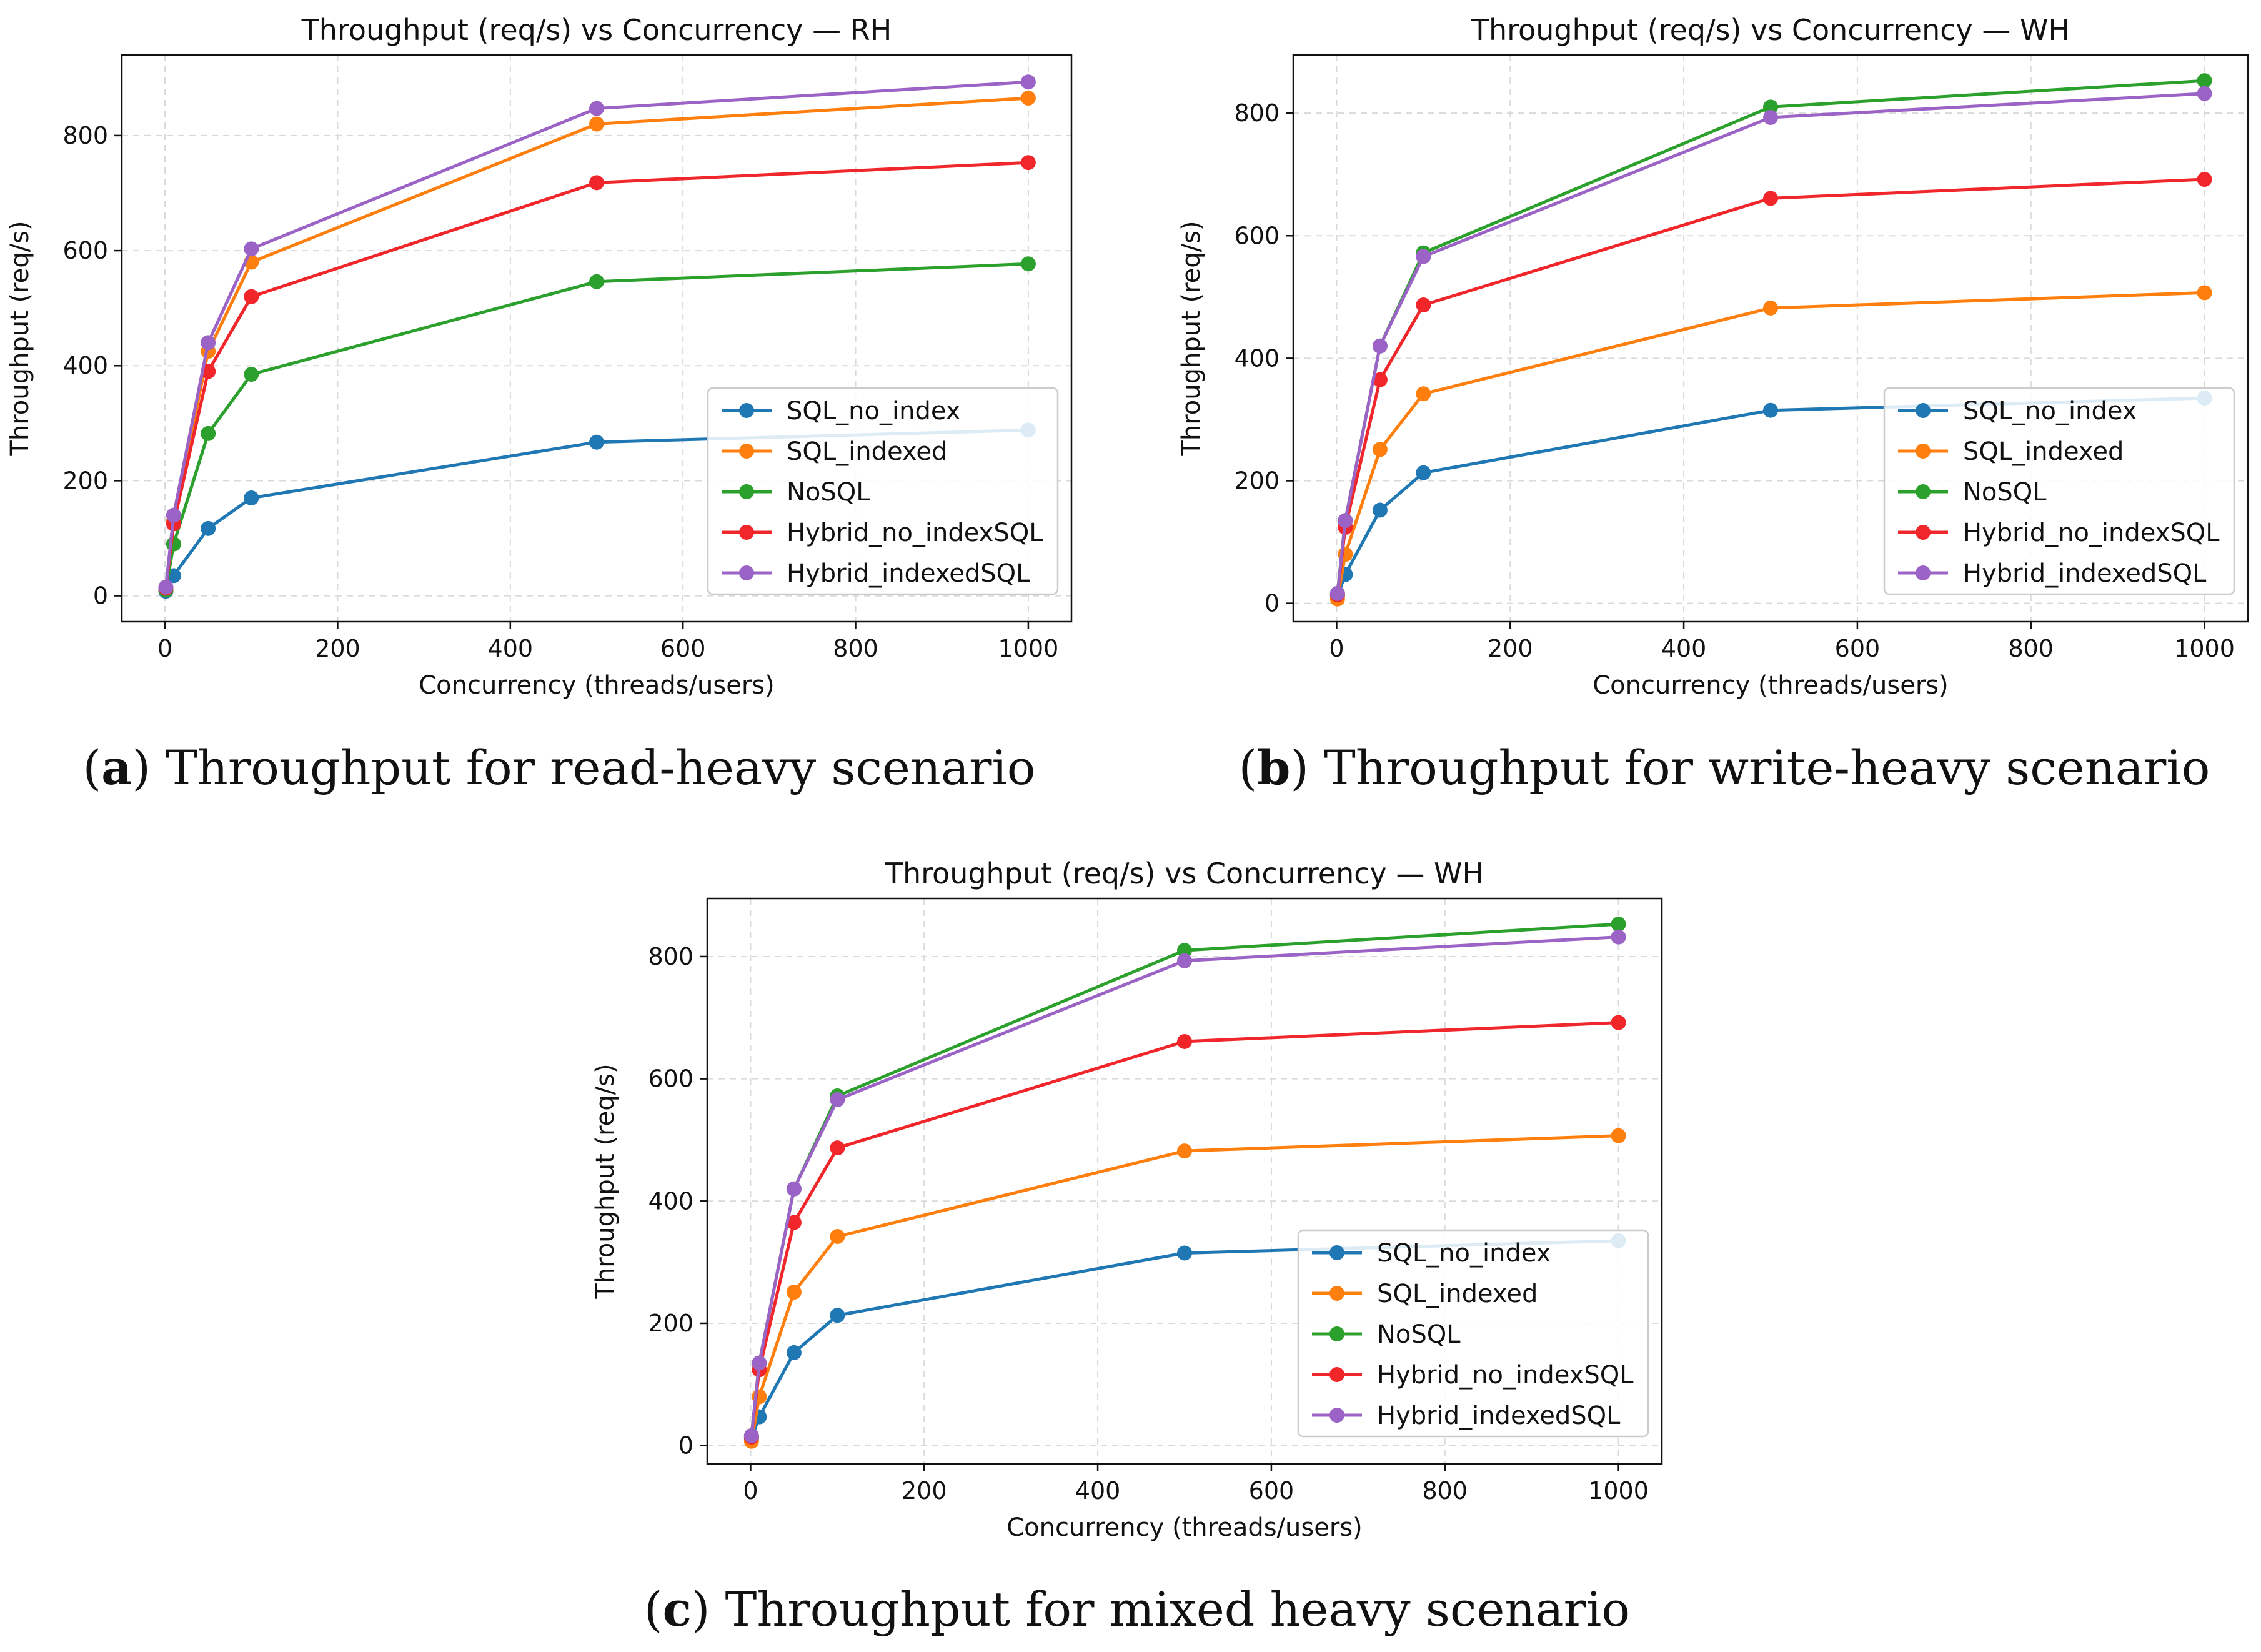  Describe the element at coordinates (1419, 1335) in the screenshot. I see `legend-entry: NoSQL` at that location.